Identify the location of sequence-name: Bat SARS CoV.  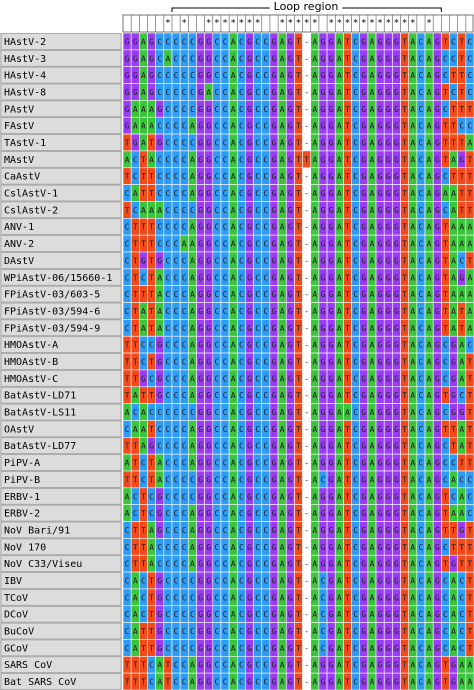
(40, 682).